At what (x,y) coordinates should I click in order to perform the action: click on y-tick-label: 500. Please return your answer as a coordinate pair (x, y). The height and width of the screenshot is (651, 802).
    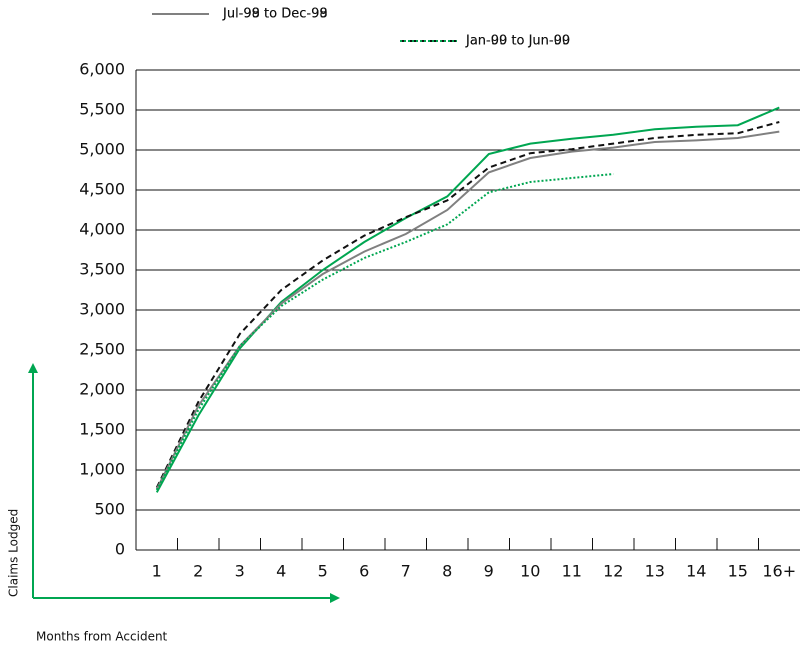
    Looking at the image, I should click on (109, 509).